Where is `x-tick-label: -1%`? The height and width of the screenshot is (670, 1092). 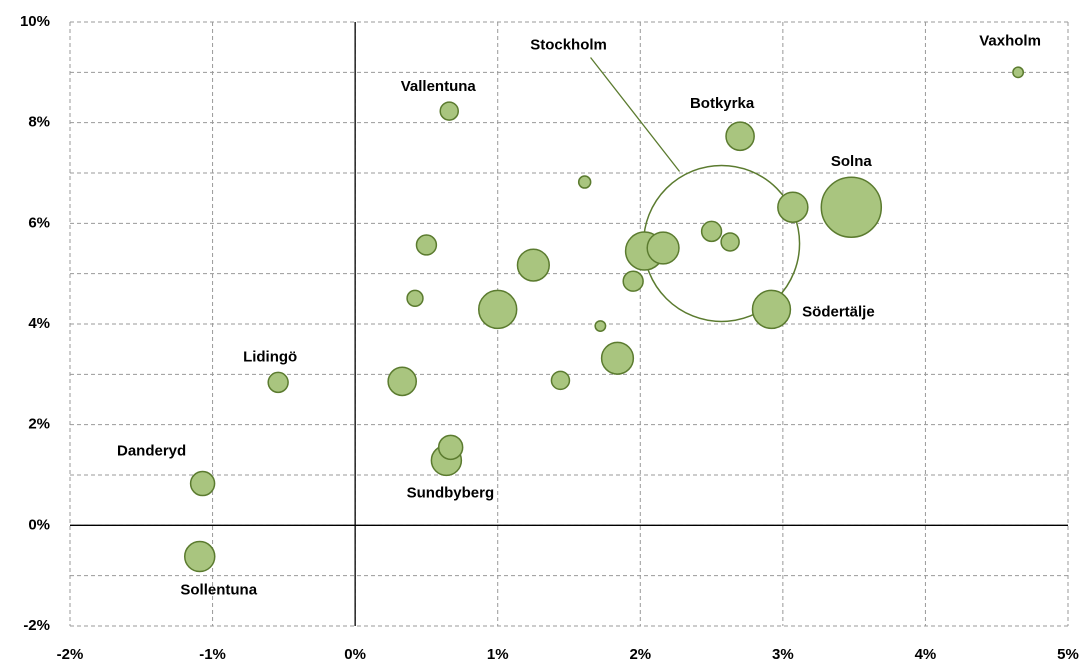
x-tick-label: -1% is located at coordinates (212, 654).